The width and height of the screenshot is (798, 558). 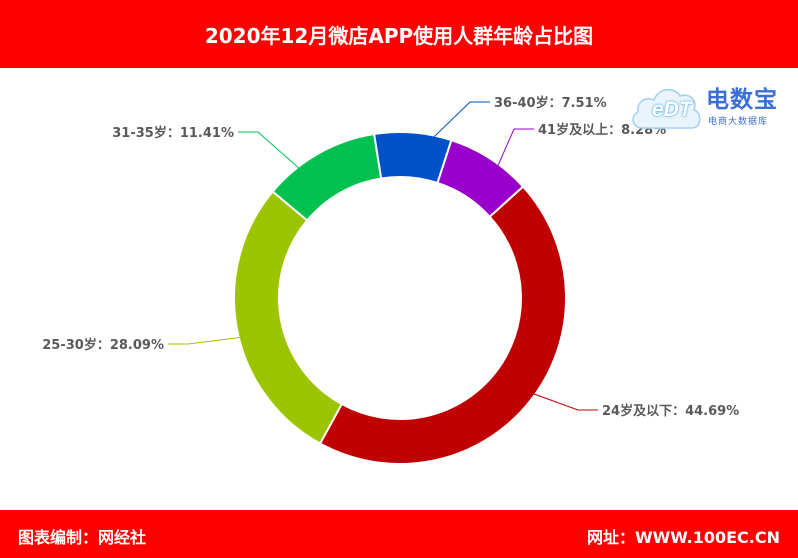 I want to click on footer-banner: 图表编制：网经社 网址：WWW.100EC.CN, so click(x=399, y=534).